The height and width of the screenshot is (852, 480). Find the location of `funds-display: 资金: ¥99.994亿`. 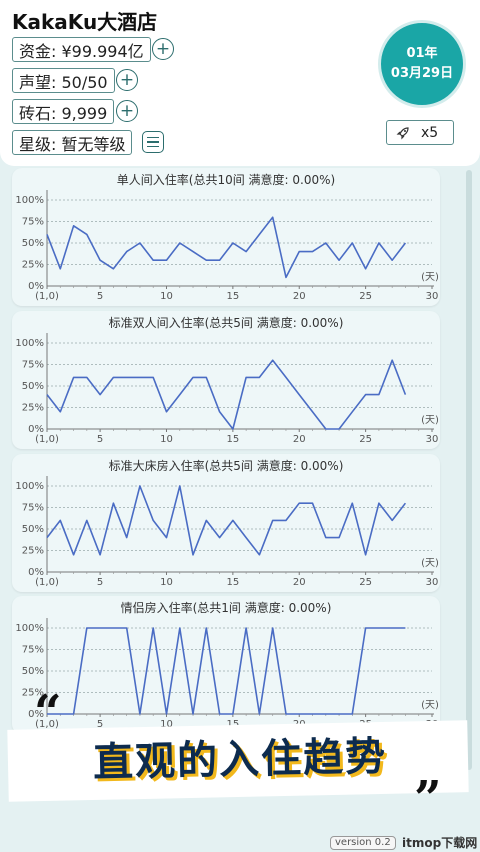

funds-display: 资金: ¥99.994亿 is located at coordinates (81, 49).